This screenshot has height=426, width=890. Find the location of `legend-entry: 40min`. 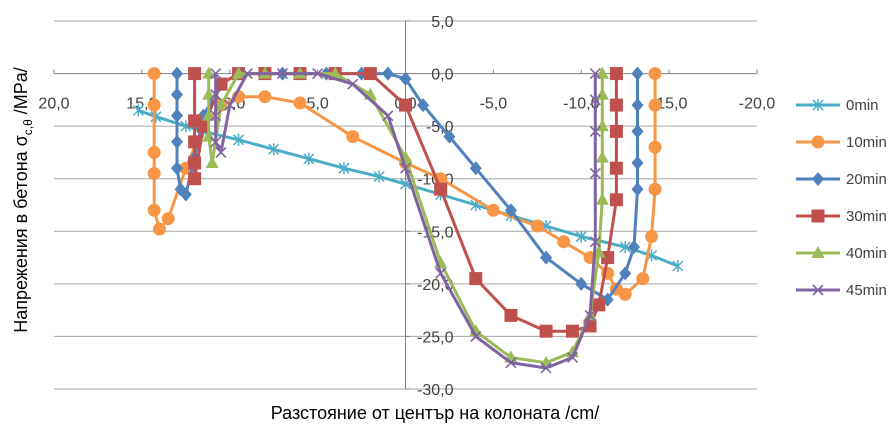

legend-entry: 40min is located at coordinates (841, 253).